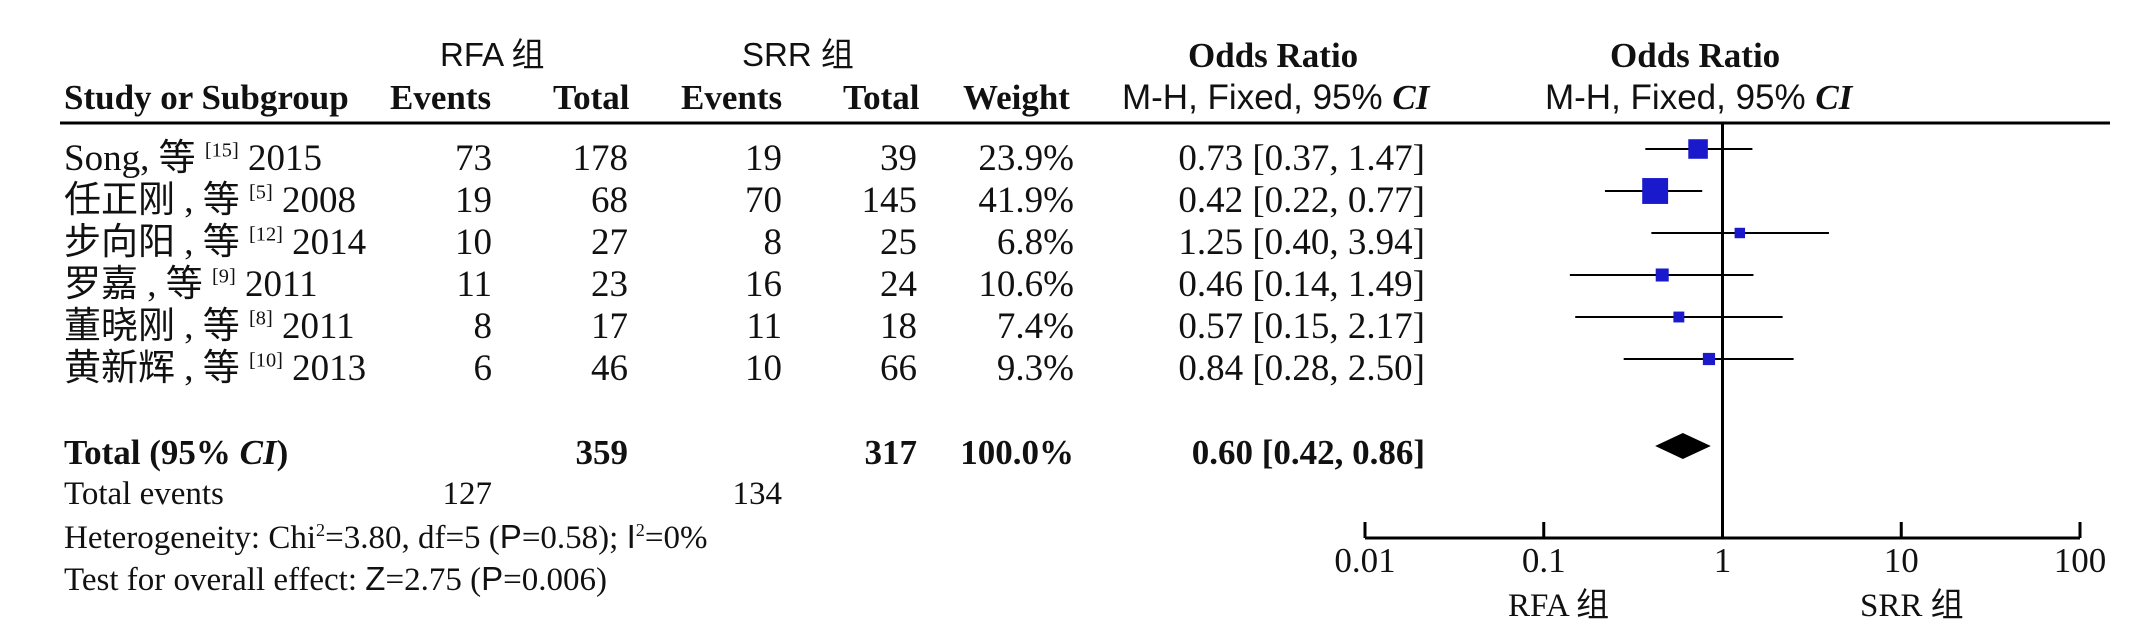  What do you see at coordinates (144, 494) in the screenshot?
I see `total-events-label: Total events` at bounding box center [144, 494].